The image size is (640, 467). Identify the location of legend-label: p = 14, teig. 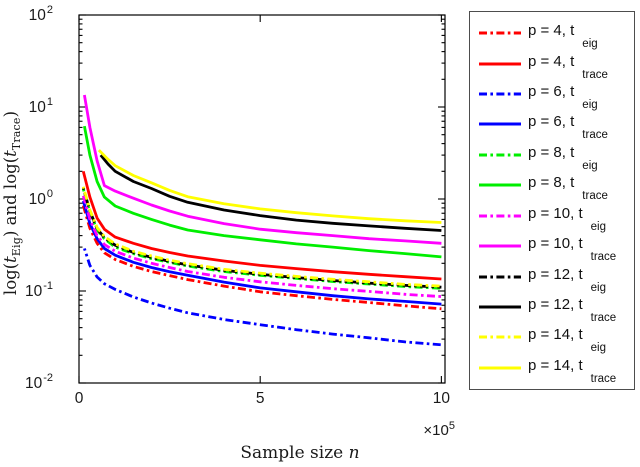
(567, 340).